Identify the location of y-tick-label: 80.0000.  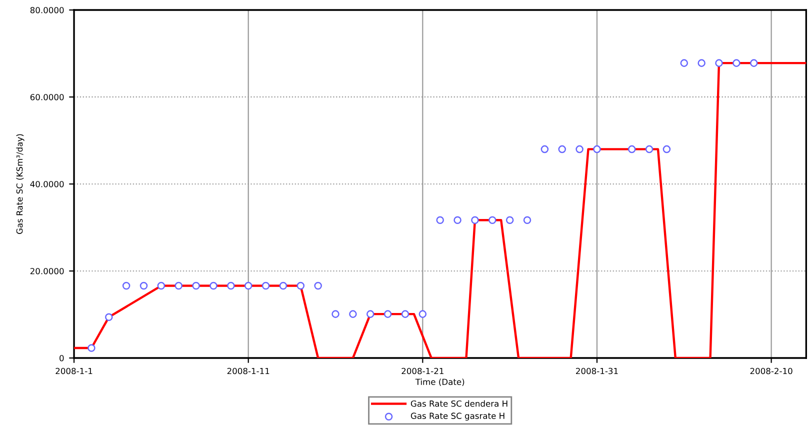
(47, 10).